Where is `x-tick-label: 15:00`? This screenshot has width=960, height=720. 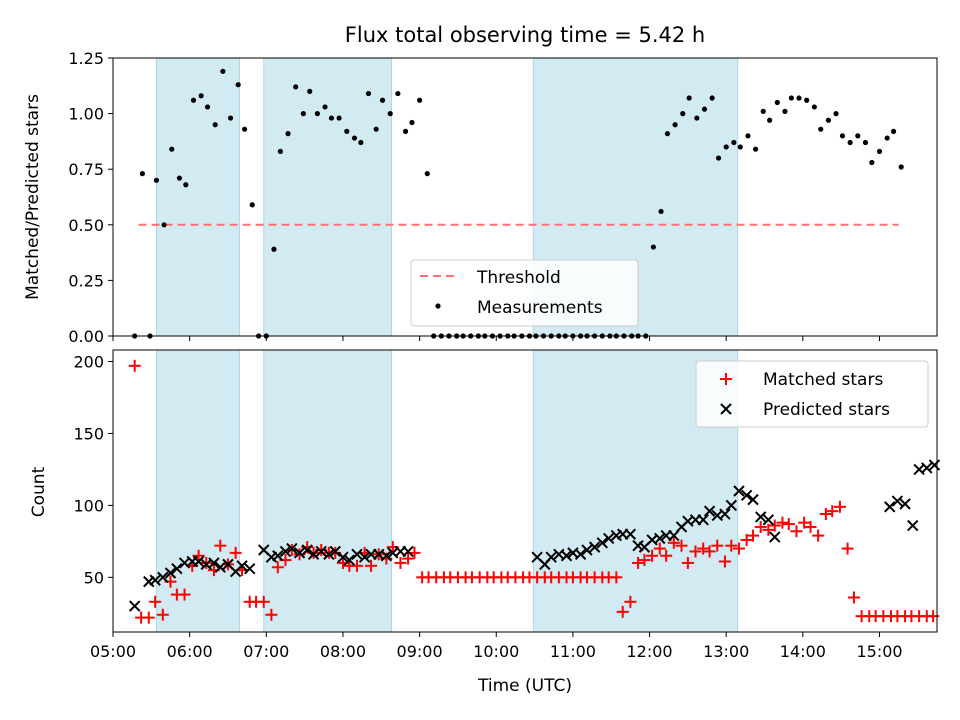
x-tick-label: 15:00 is located at coordinates (879, 651).